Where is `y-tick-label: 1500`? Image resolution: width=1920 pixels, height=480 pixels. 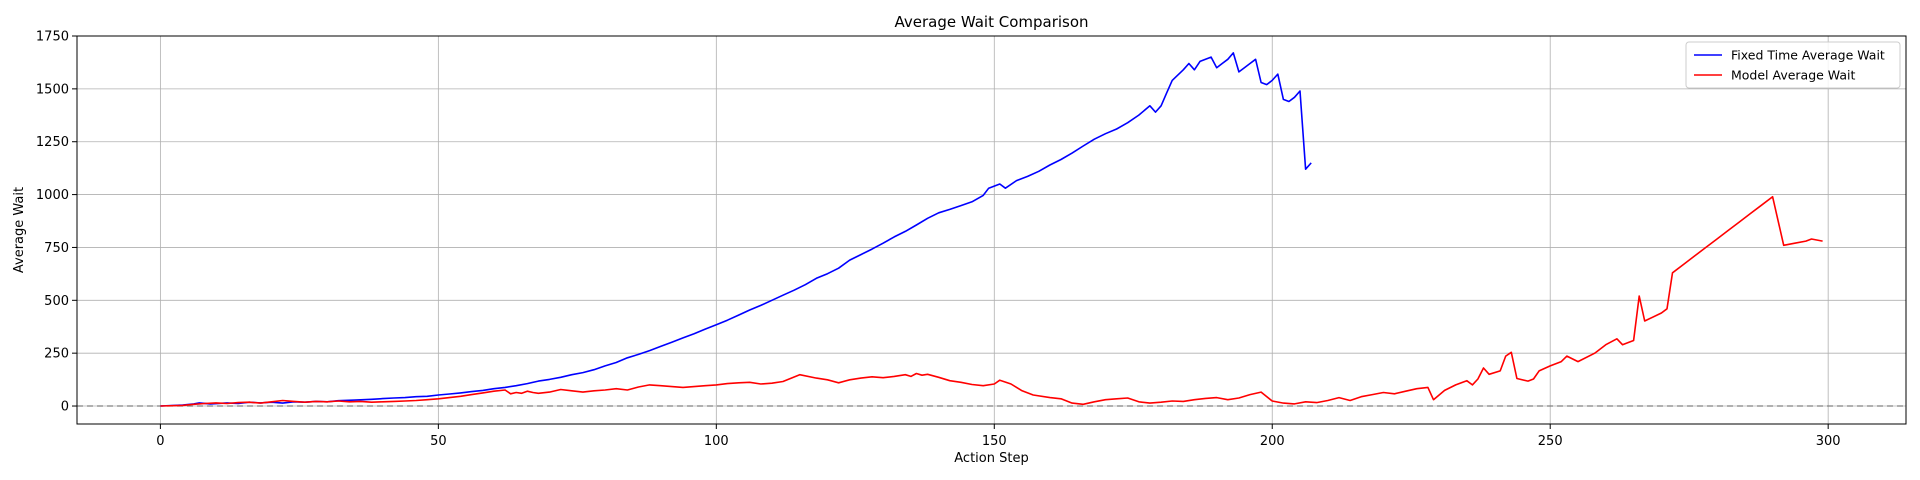 y-tick-label: 1500 is located at coordinates (52, 89).